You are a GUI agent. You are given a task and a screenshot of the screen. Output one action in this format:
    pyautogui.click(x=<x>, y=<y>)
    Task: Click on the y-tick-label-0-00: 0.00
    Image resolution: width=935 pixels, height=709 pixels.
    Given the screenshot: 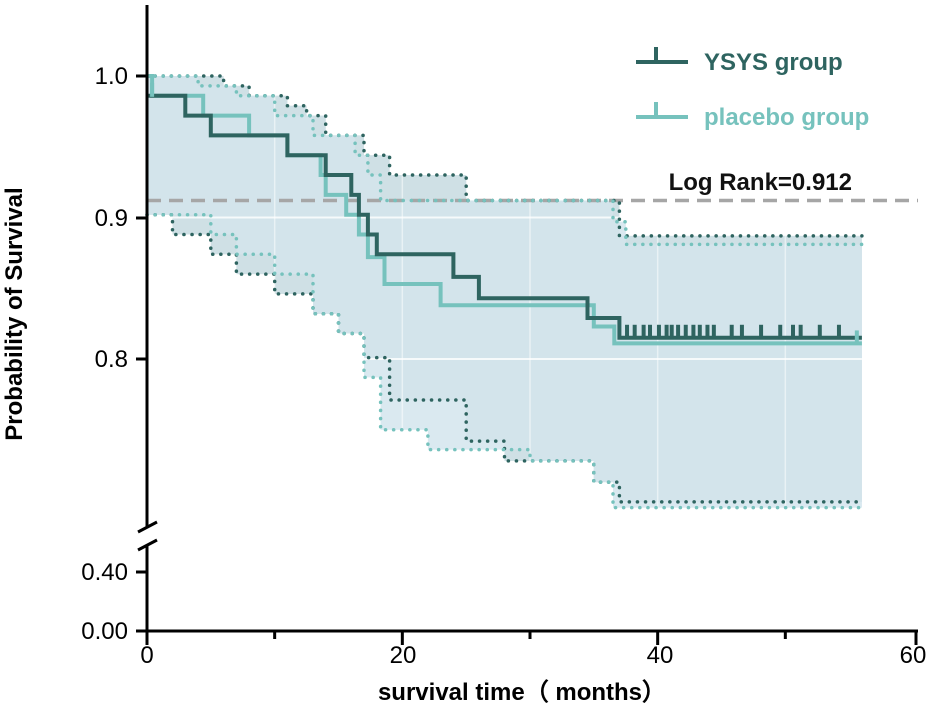 What is the action you would take?
    pyautogui.click(x=104, y=631)
    